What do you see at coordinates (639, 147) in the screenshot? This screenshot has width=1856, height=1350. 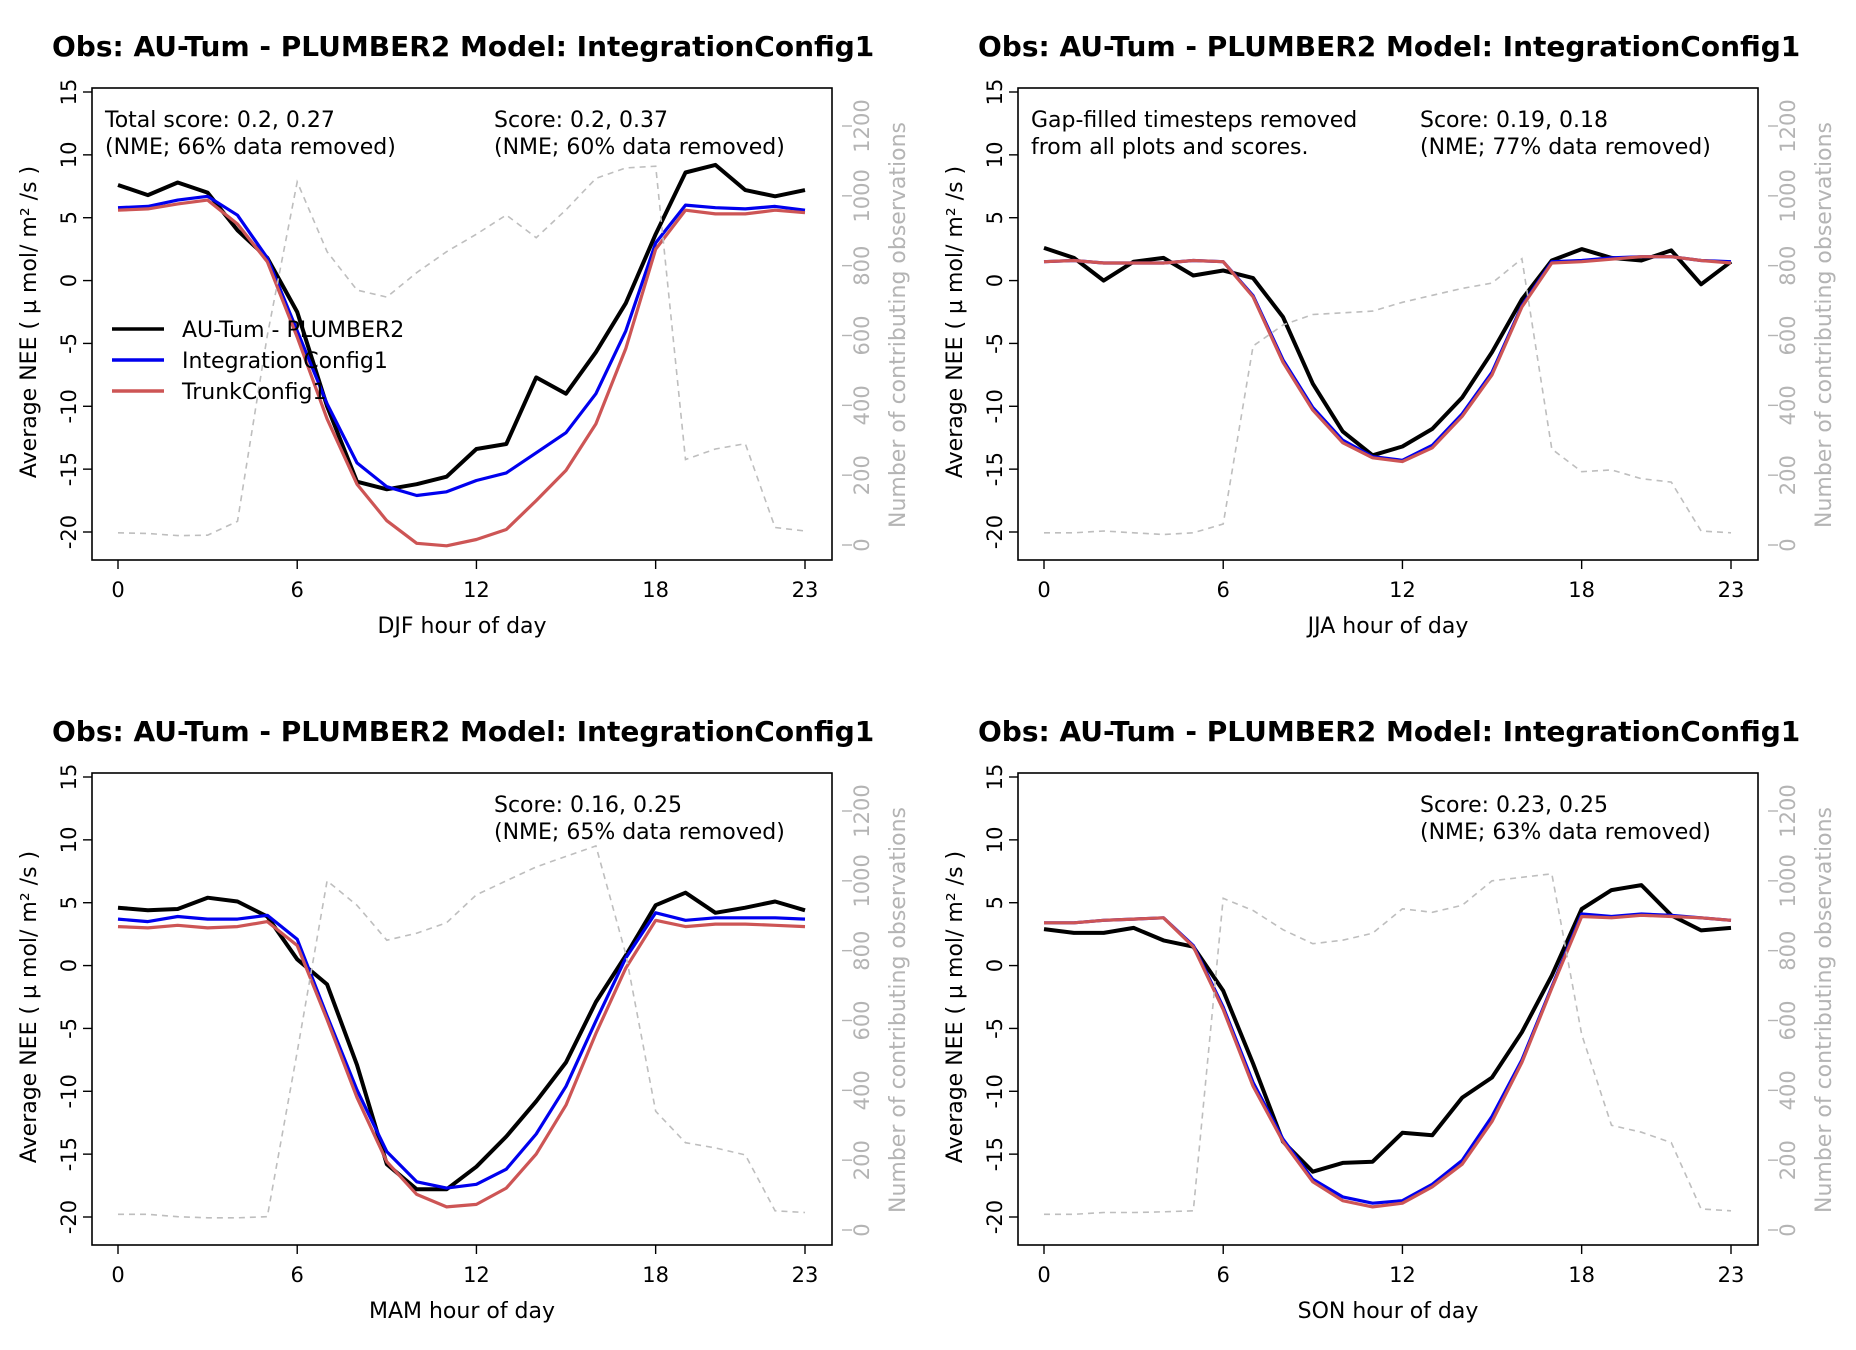 I see `score-annotation: (NME; 60% data removed)` at bounding box center [639, 147].